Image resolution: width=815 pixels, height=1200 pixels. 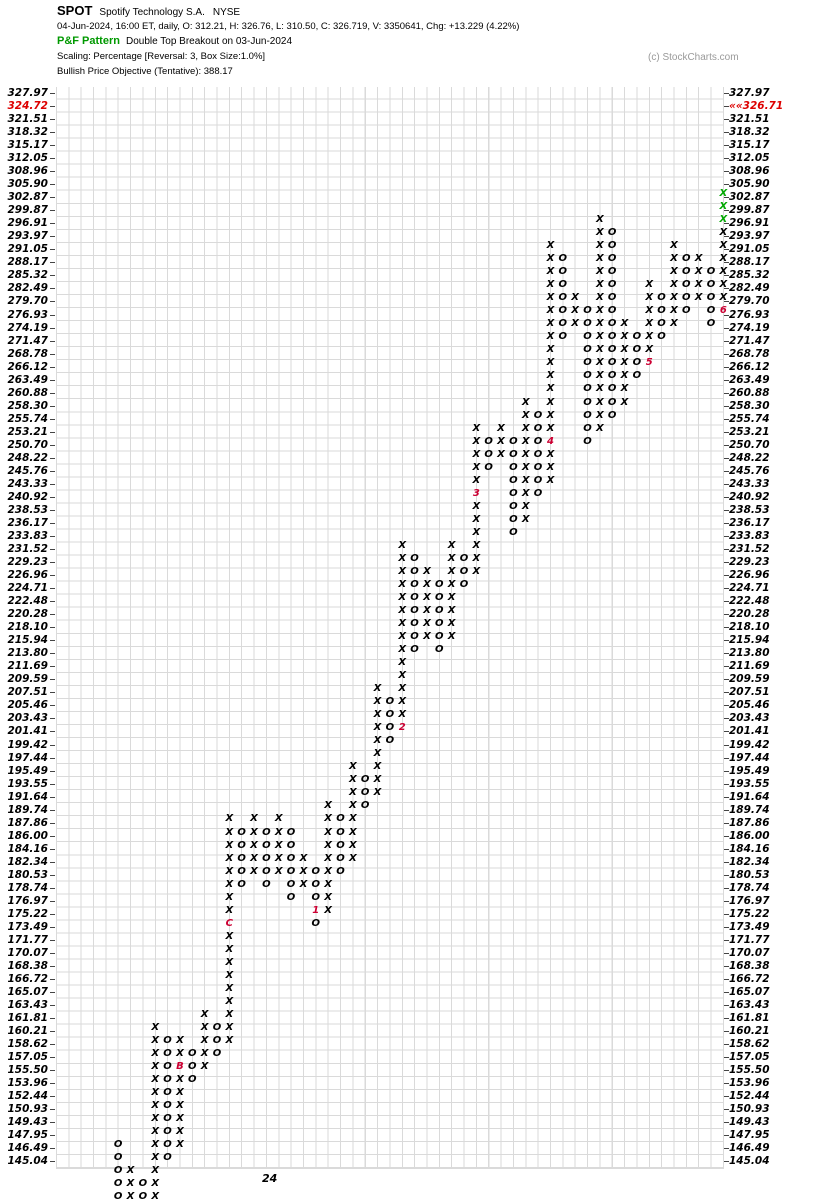 What do you see at coordinates (27, 1135) in the screenshot?
I see `price-label-left: 147.95` at bounding box center [27, 1135].